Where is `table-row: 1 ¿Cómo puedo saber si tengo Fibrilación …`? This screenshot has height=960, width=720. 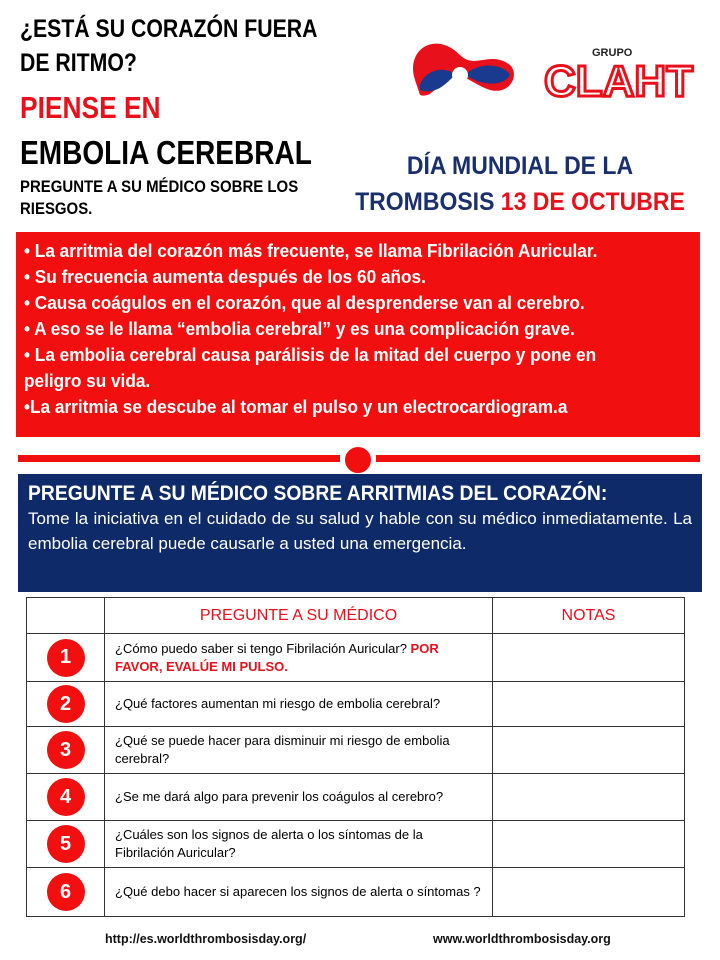
table-row: 1 ¿Cómo puedo saber si tengo Fibrilación … is located at coordinates (355, 657).